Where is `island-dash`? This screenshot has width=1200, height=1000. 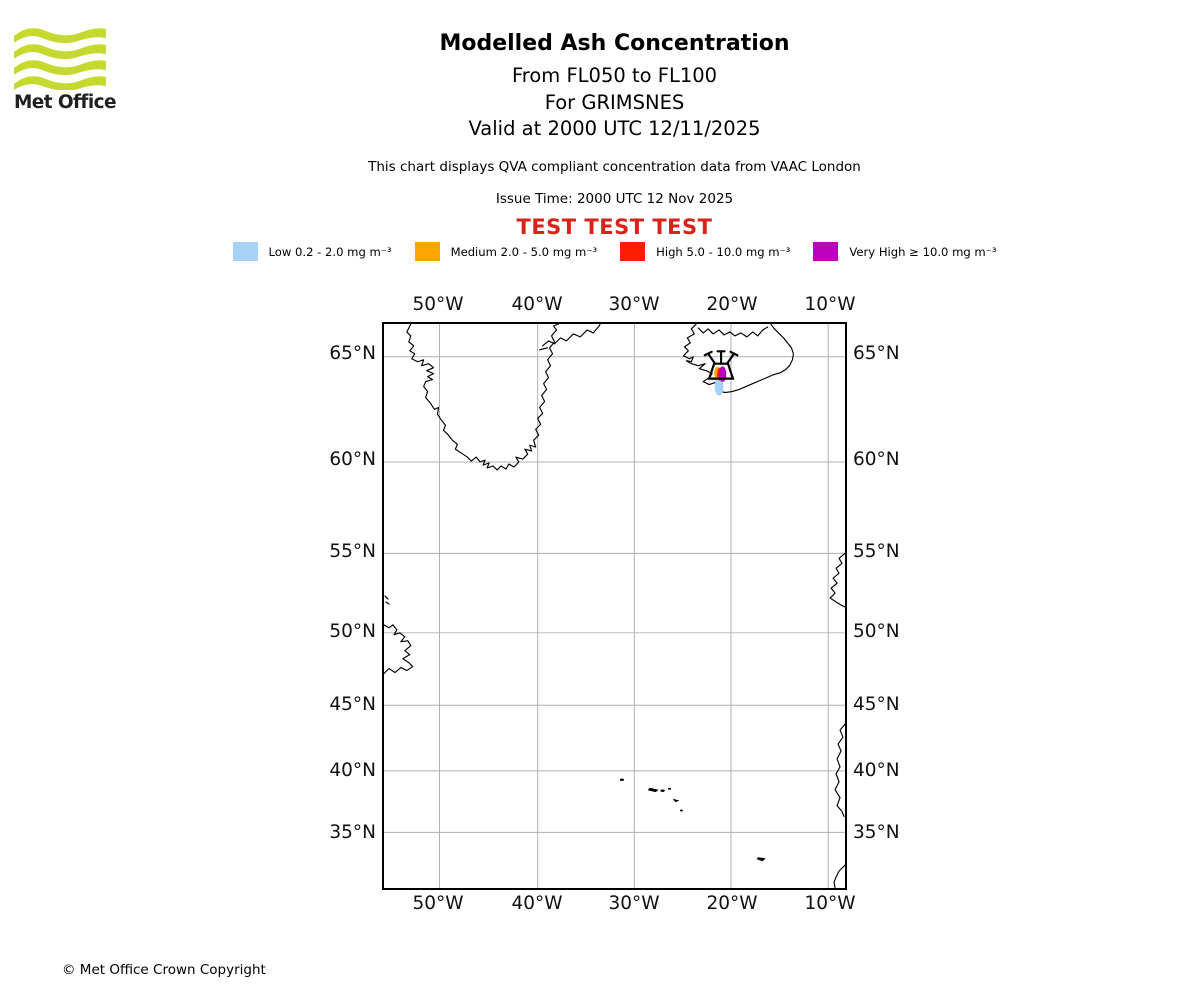 island-dash is located at coordinates (544, 349).